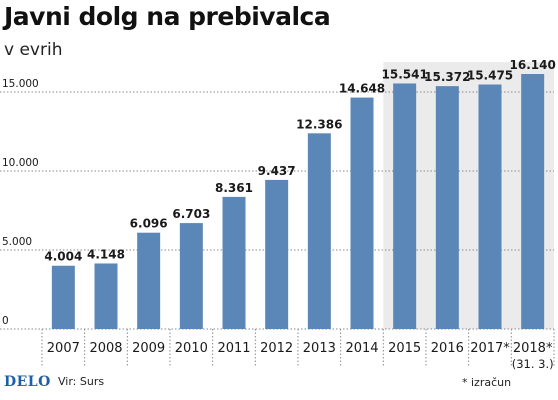 This screenshot has width=558, height=400. Describe the element at coordinates (319, 124) in the screenshot. I see `data-label: 12.386` at that location.